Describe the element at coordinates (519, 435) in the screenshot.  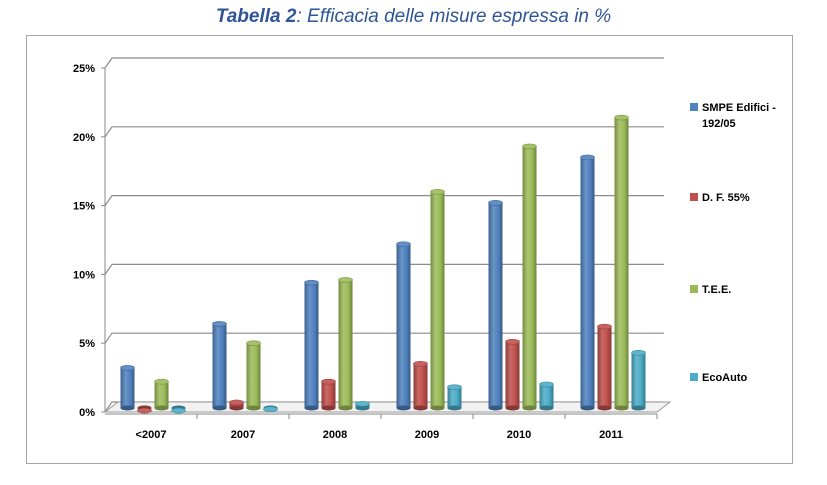
I see `x-tick-label: 2010` at that location.